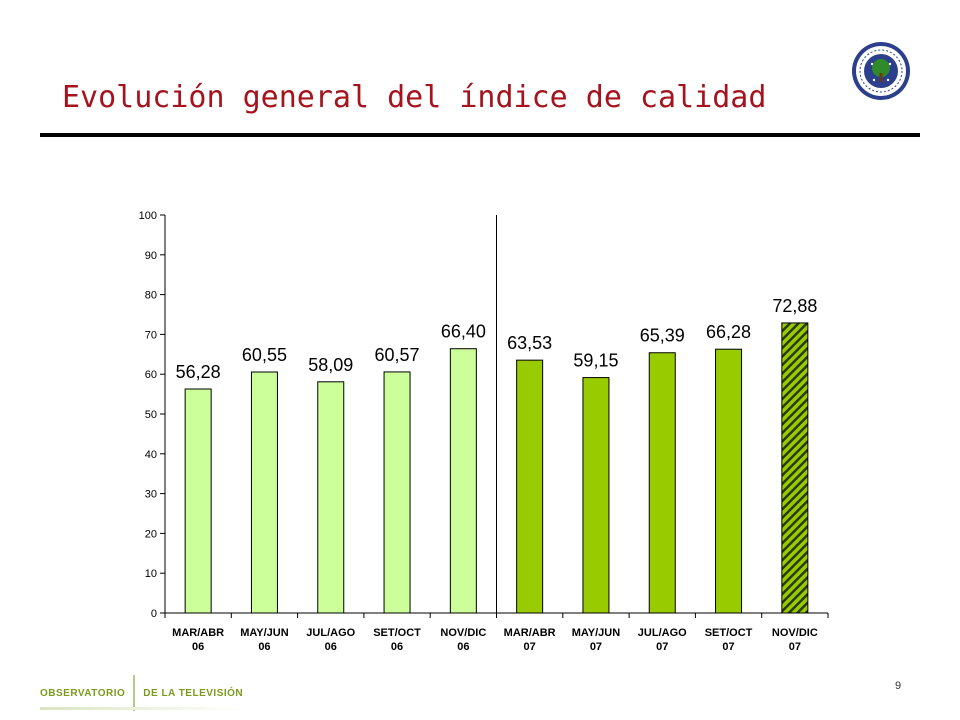 This screenshot has height=720, width=960. Describe the element at coordinates (151, 375) in the screenshot. I see `y-tick-label: 60` at that location.